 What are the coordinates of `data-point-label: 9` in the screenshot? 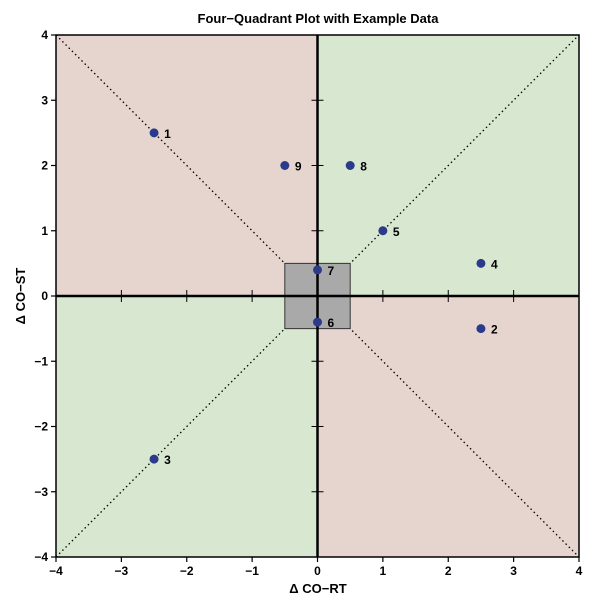 It's located at (298, 167).